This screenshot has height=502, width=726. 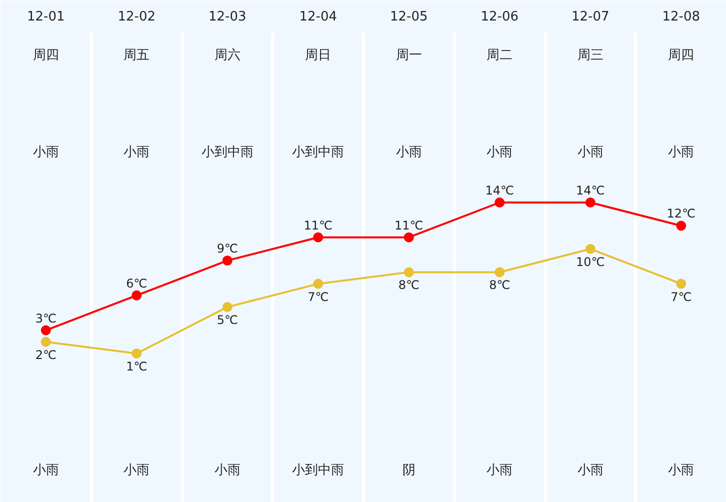 What do you see at coordinates (227, 320) in the screenshot?
I see `data-label: 5℃` at bounding box center [227, 320].